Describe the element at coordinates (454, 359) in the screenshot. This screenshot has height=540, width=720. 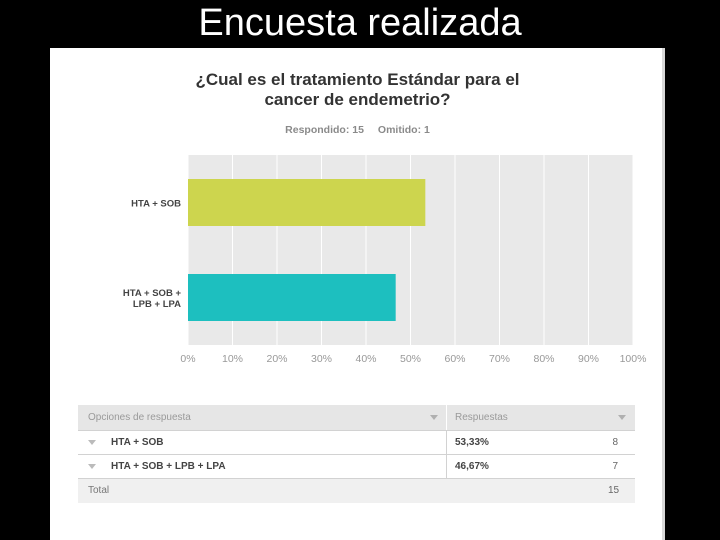
I see `x-tick-label: 60%` at that location.